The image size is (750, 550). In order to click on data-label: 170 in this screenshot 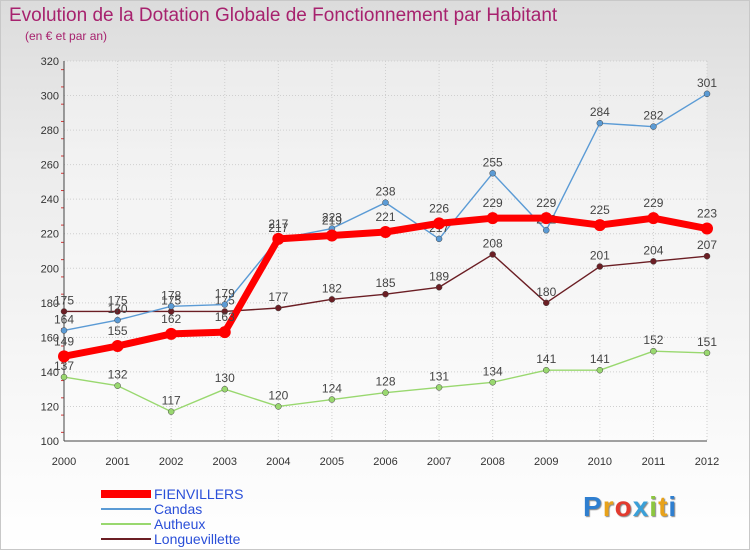, I will do `click(118, 309)`.